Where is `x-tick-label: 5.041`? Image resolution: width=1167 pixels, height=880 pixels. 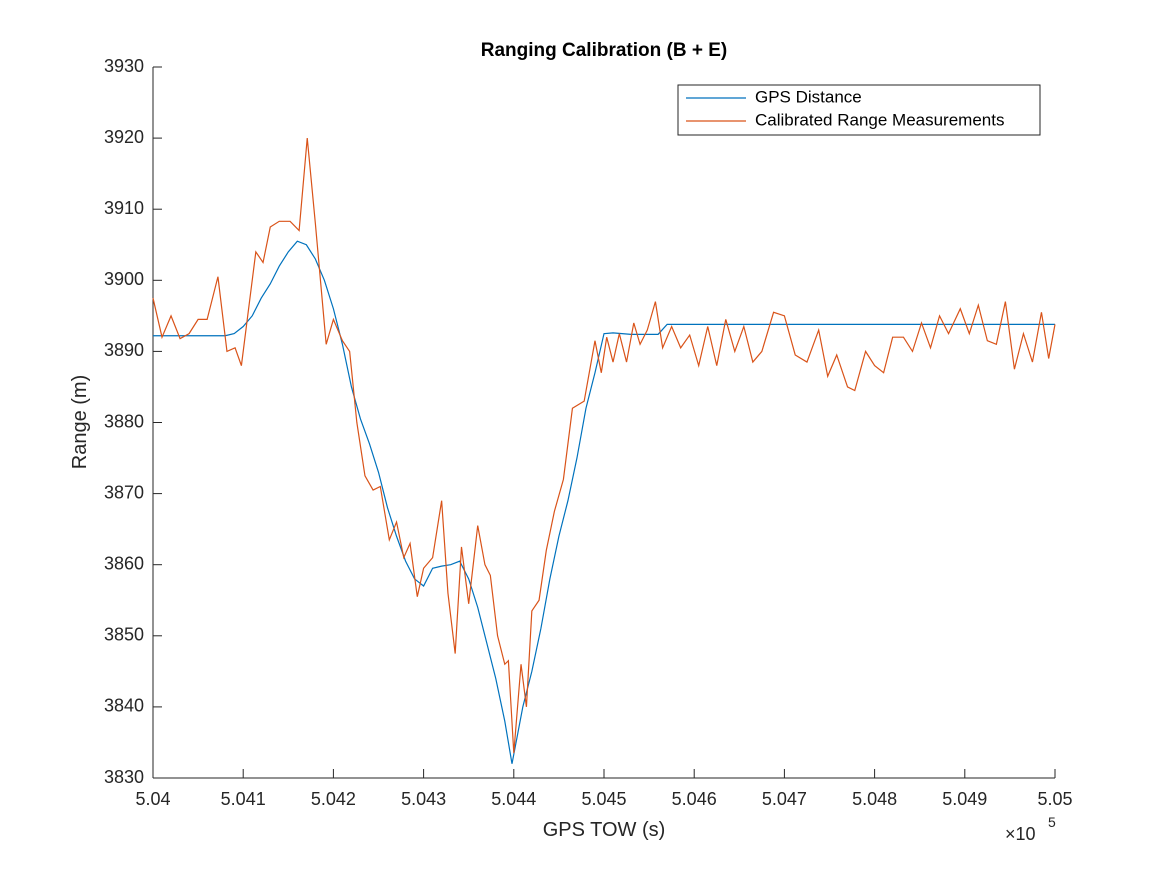 x-tick-label: 5.041 is located at coordinates (243, 799).